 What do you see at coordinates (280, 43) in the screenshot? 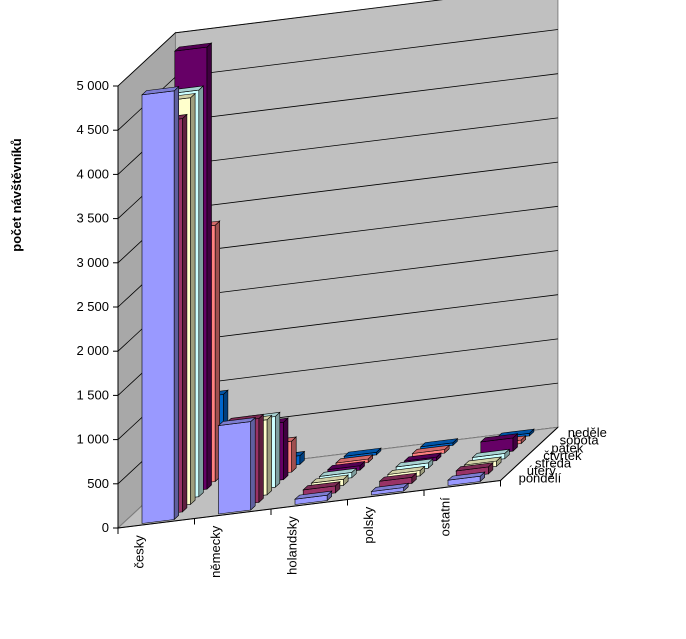
I see `gridline` at bounding box center [280, 43].